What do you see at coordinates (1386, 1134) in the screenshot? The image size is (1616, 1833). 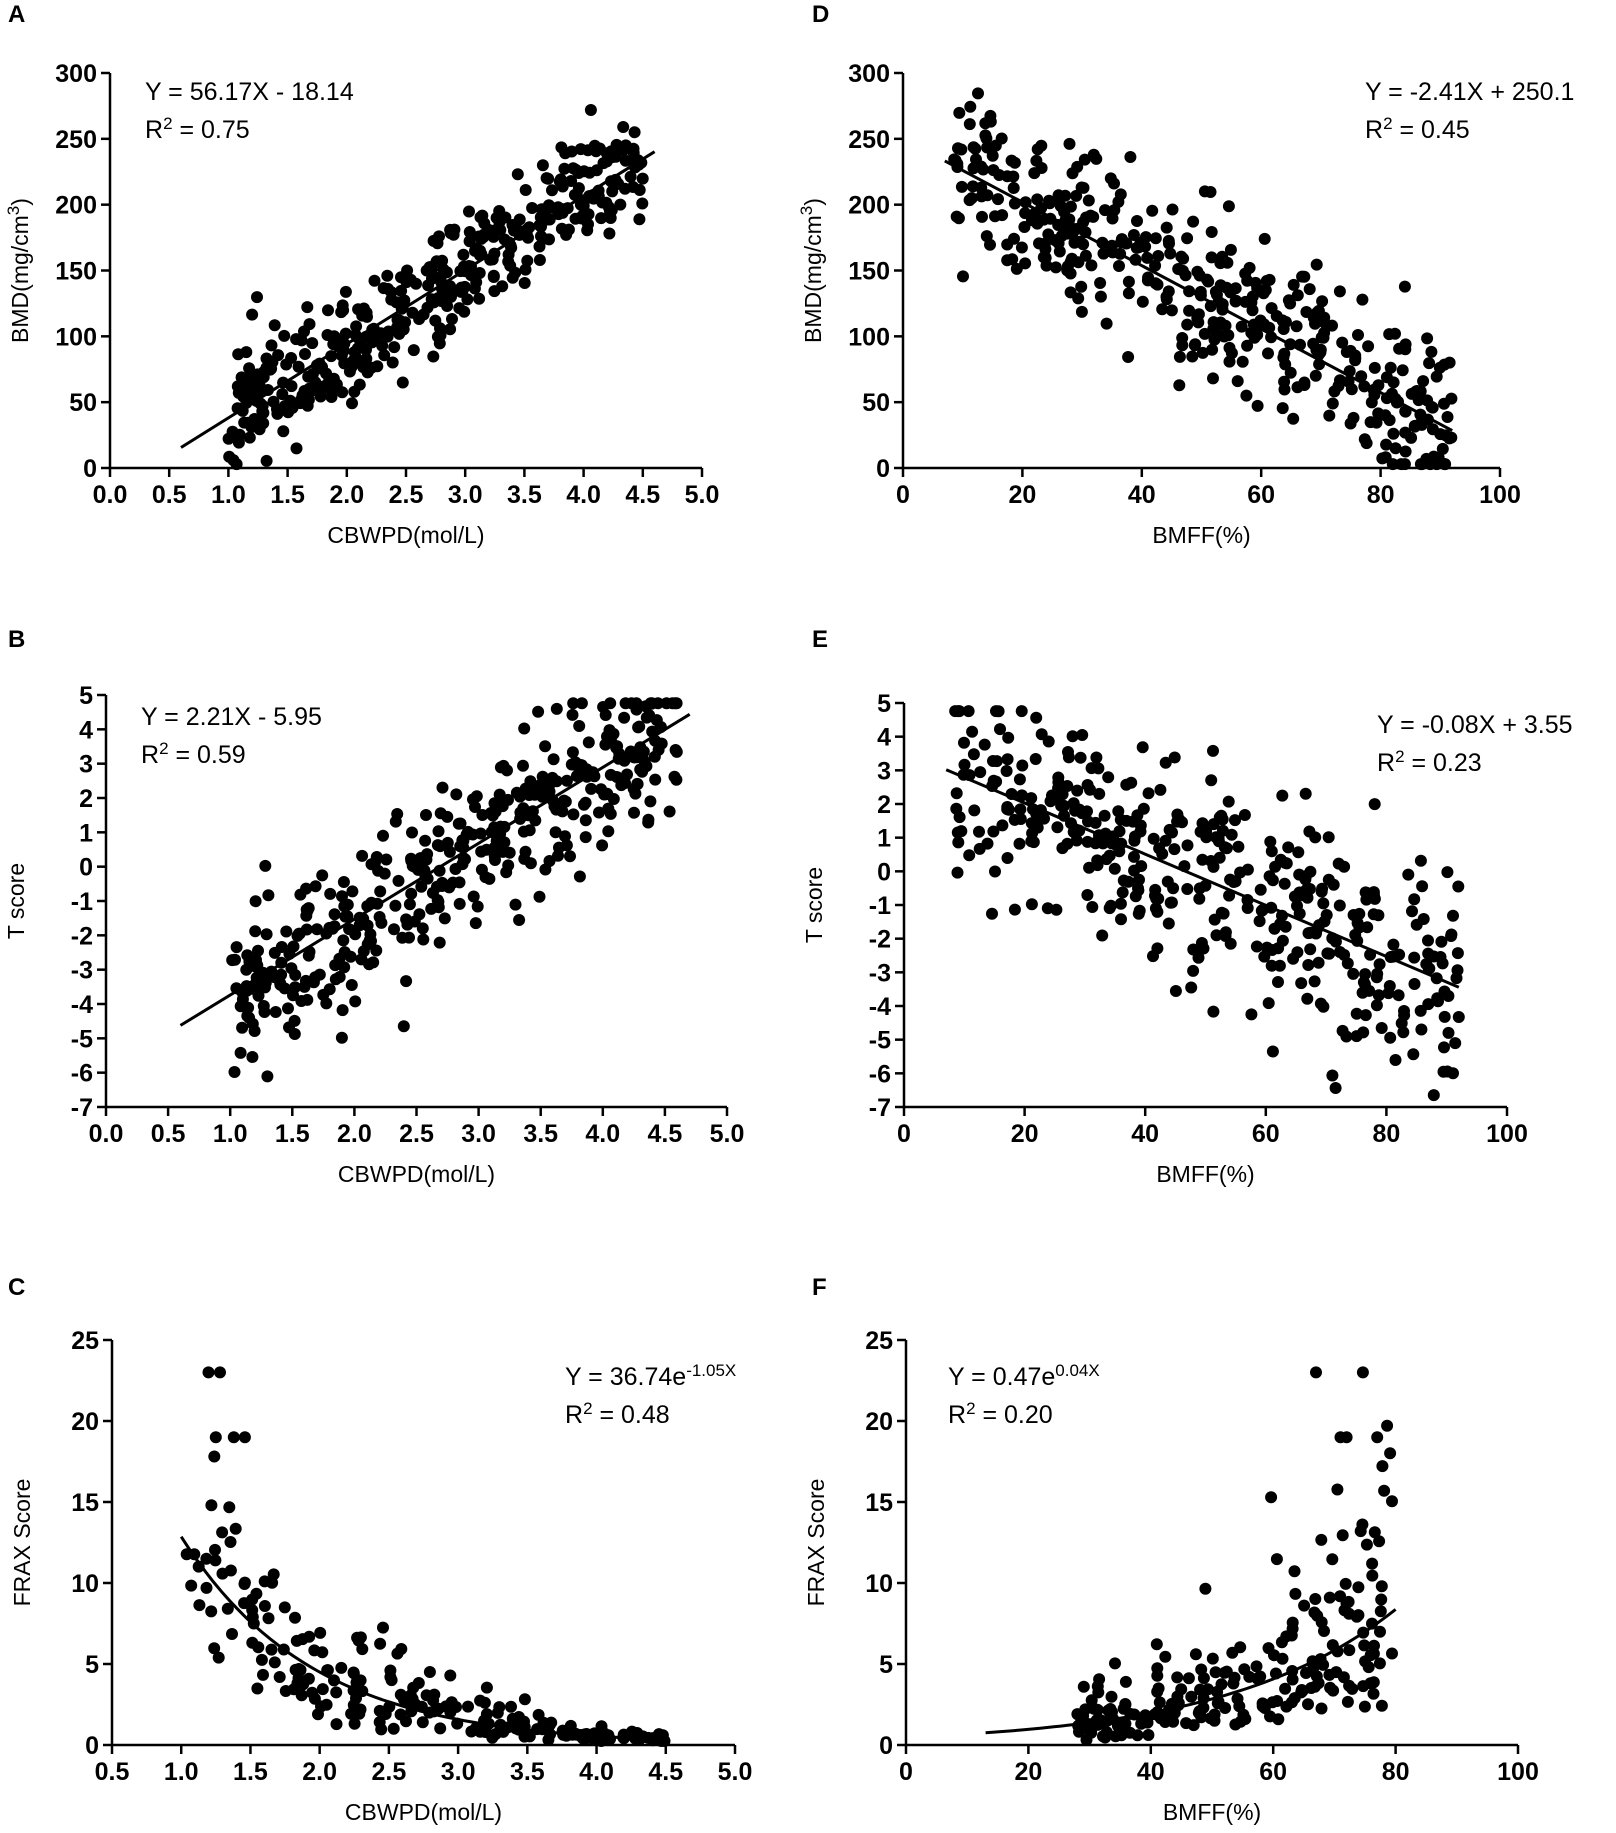 I see `x-tick-label: 80` at bounding box center [1386, 1134].